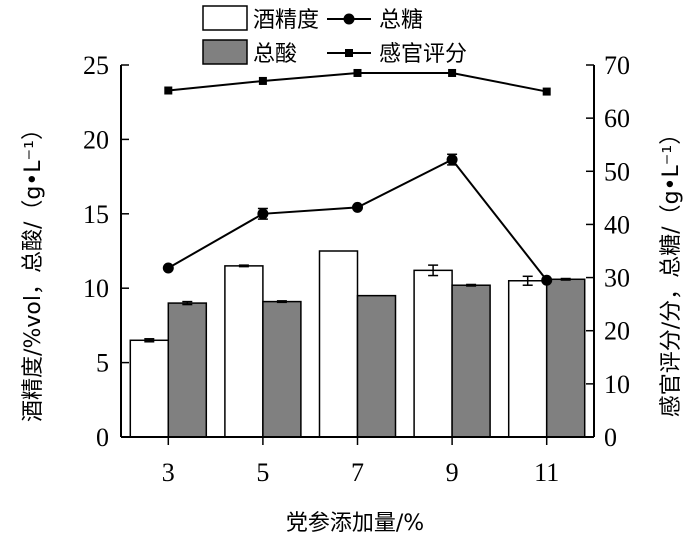 This screenshot has width=700, height=550. I want to click on error-bar-酒精度-9, so click(433, 270).